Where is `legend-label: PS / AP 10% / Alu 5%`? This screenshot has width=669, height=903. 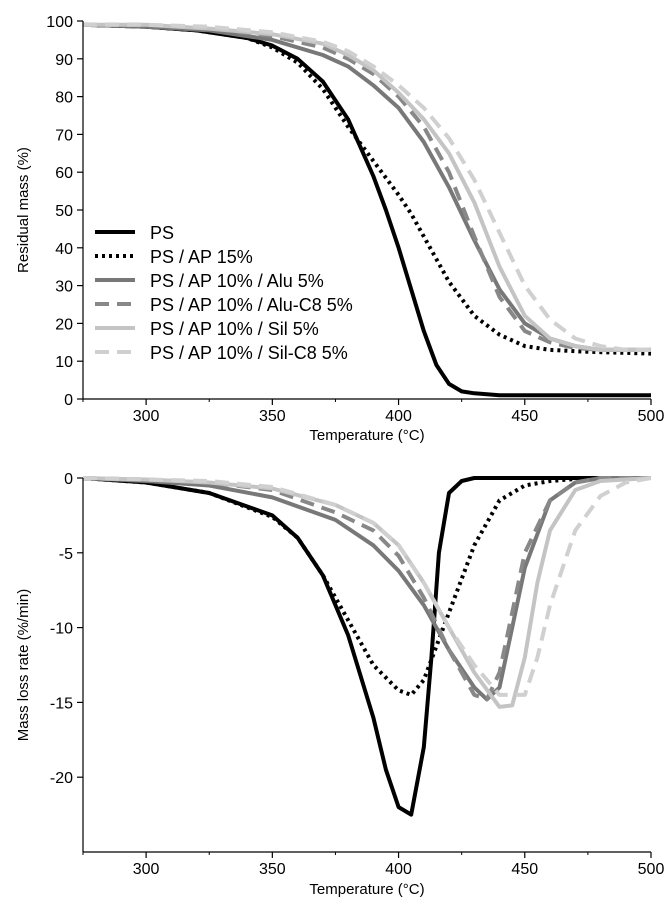
legend-label: PS / AP 10% / Alu 5% is located at coordinates (237, 281).